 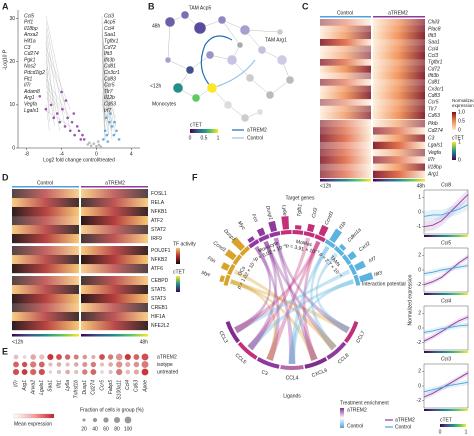 I want to click on x-axis-label: Log2 fold change control/treated, so click(x=79, y=160).